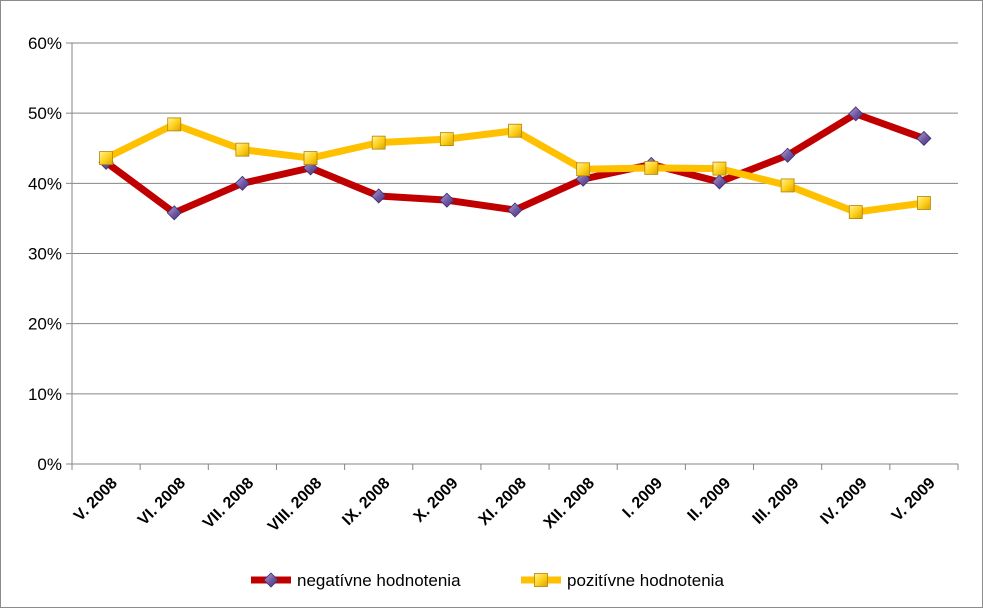  I want to click on x-tick-label: V. 2009, so click(914, 500).